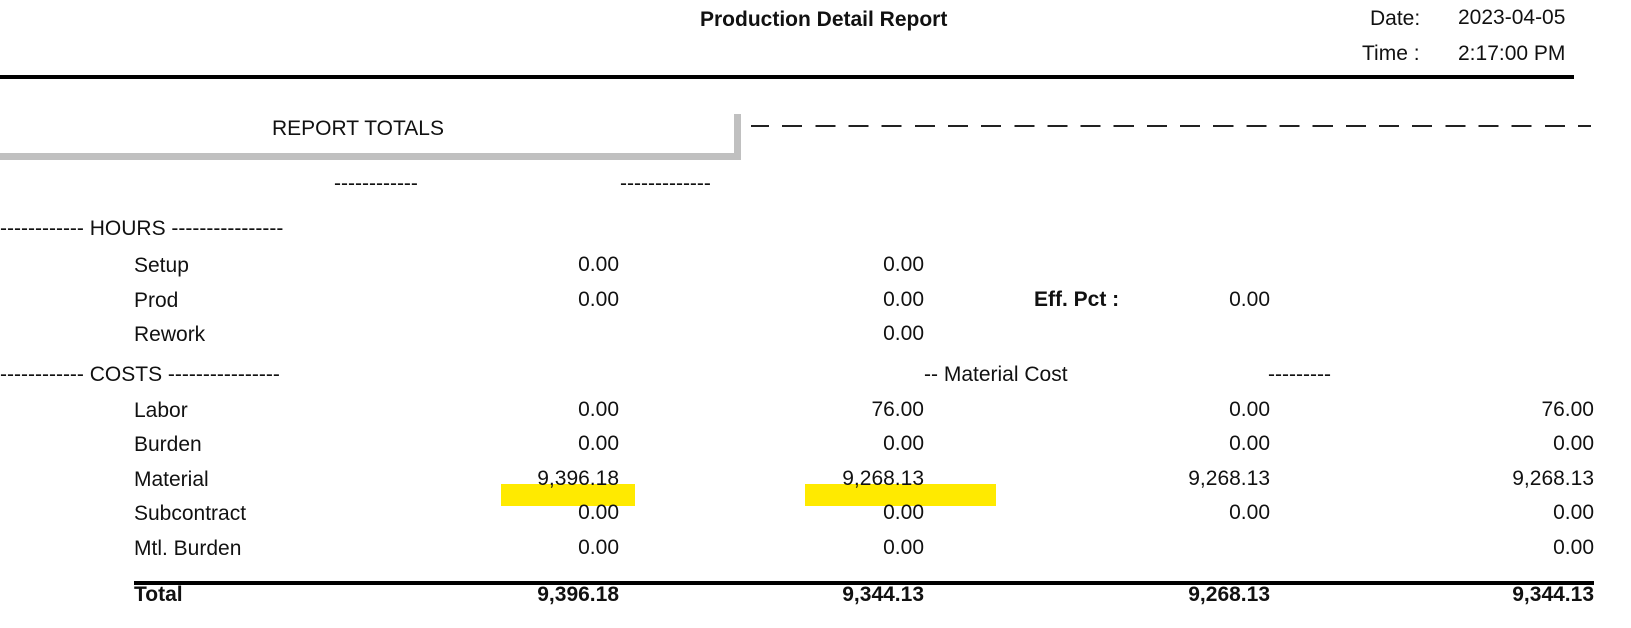  What do you see at coordinates (1395, 18) in the screenshot?
I see `date-label: Date:` at bounding box center [1395, 18].